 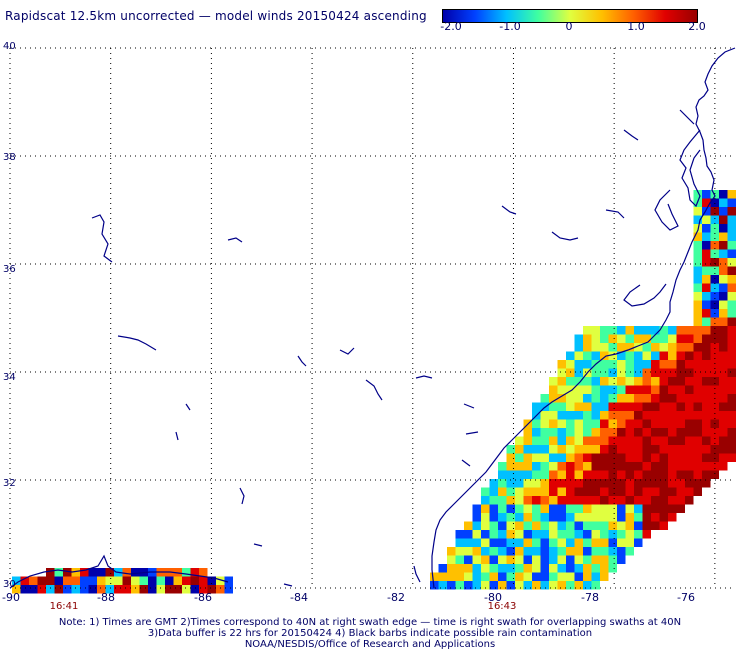 What do you see at coordinates (451, 26) in the screenshot?
I see `colorbar-label: -2.0` at bounding box center [451, 26].